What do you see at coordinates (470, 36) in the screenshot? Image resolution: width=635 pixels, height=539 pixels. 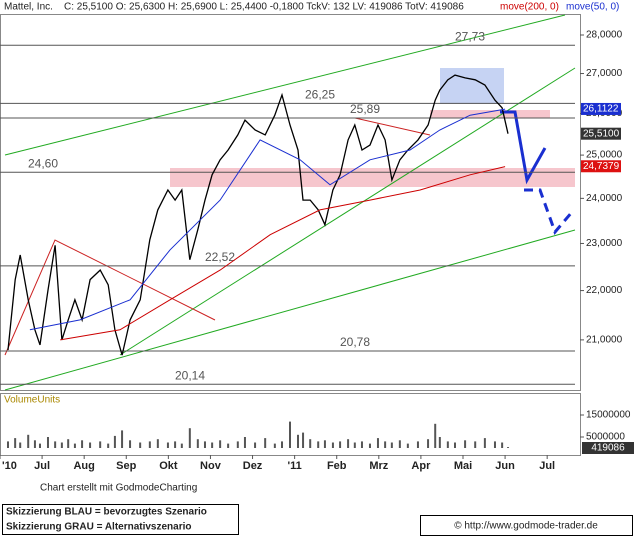 I see `level-label: 27,73` at bounding box center [470, 36].